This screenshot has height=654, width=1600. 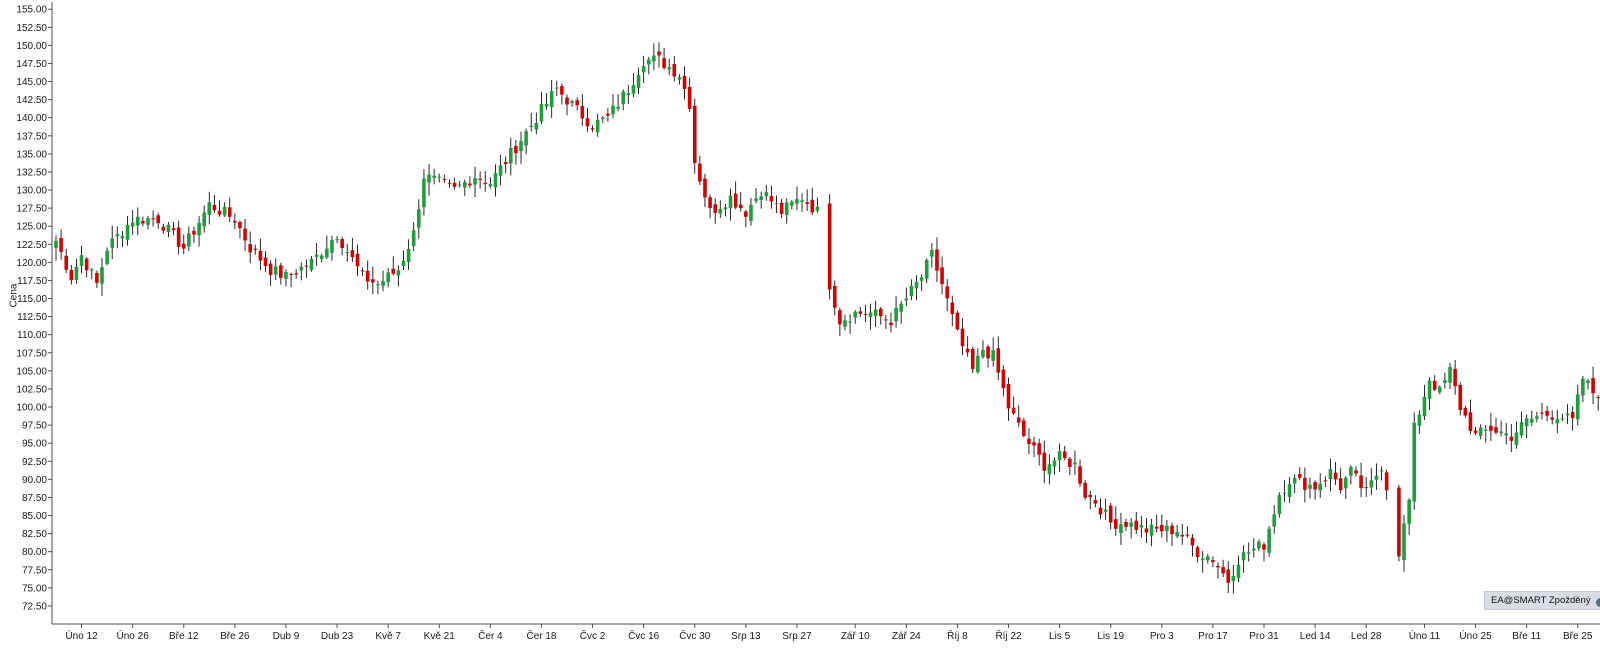 I want to click on x-tick-label: Úno 25, so click(x=1475, y=635).